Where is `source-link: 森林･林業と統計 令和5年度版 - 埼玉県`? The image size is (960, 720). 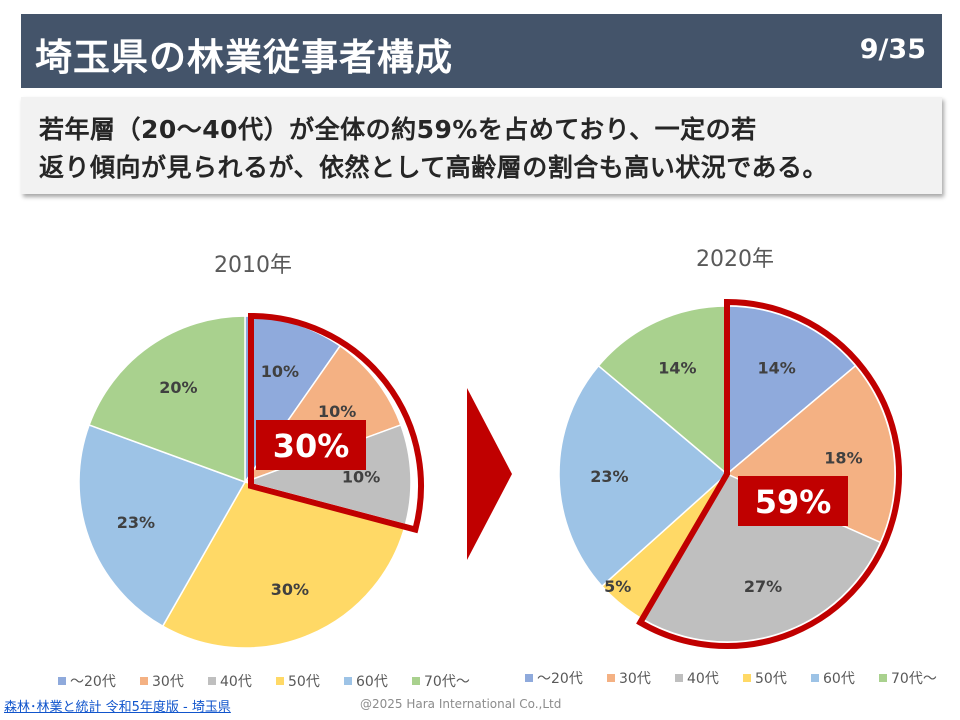
source-link: 森林･林業と統計 令和5年度版 - 埼玉県 is located at coordinates (117, 707).